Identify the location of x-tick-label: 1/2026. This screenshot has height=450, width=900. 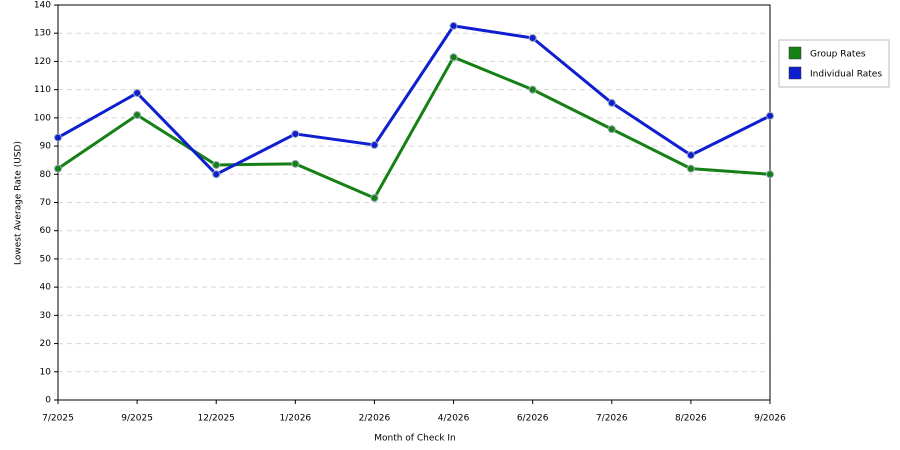
(295, 419).